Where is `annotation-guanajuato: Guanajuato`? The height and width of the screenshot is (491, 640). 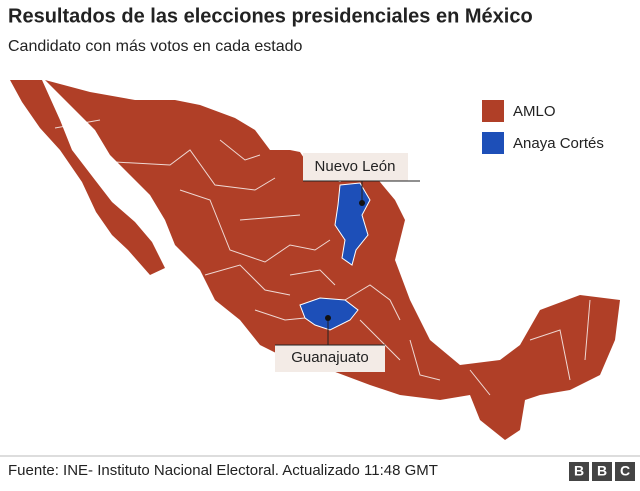 annotation-guanajuato: Guanajuato is located at coordinates (330, 343).